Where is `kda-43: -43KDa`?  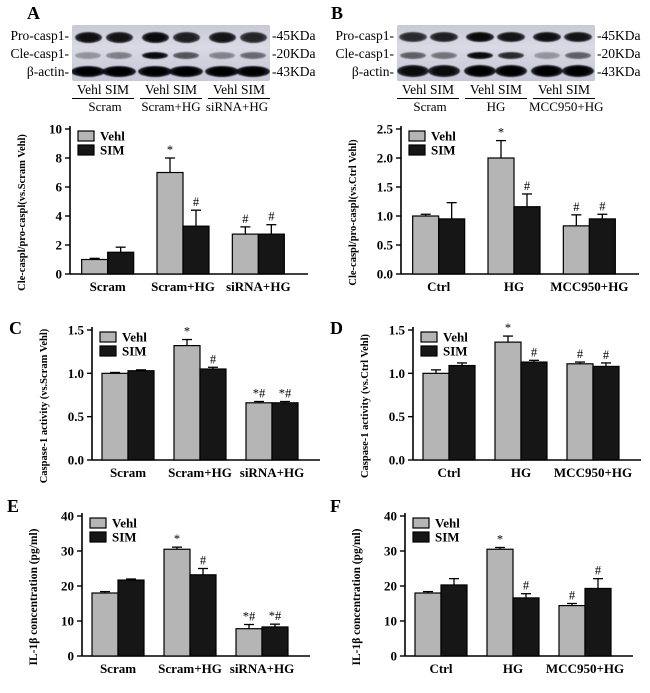 kda-43: -43KDa is located at coordinates (294, 71).